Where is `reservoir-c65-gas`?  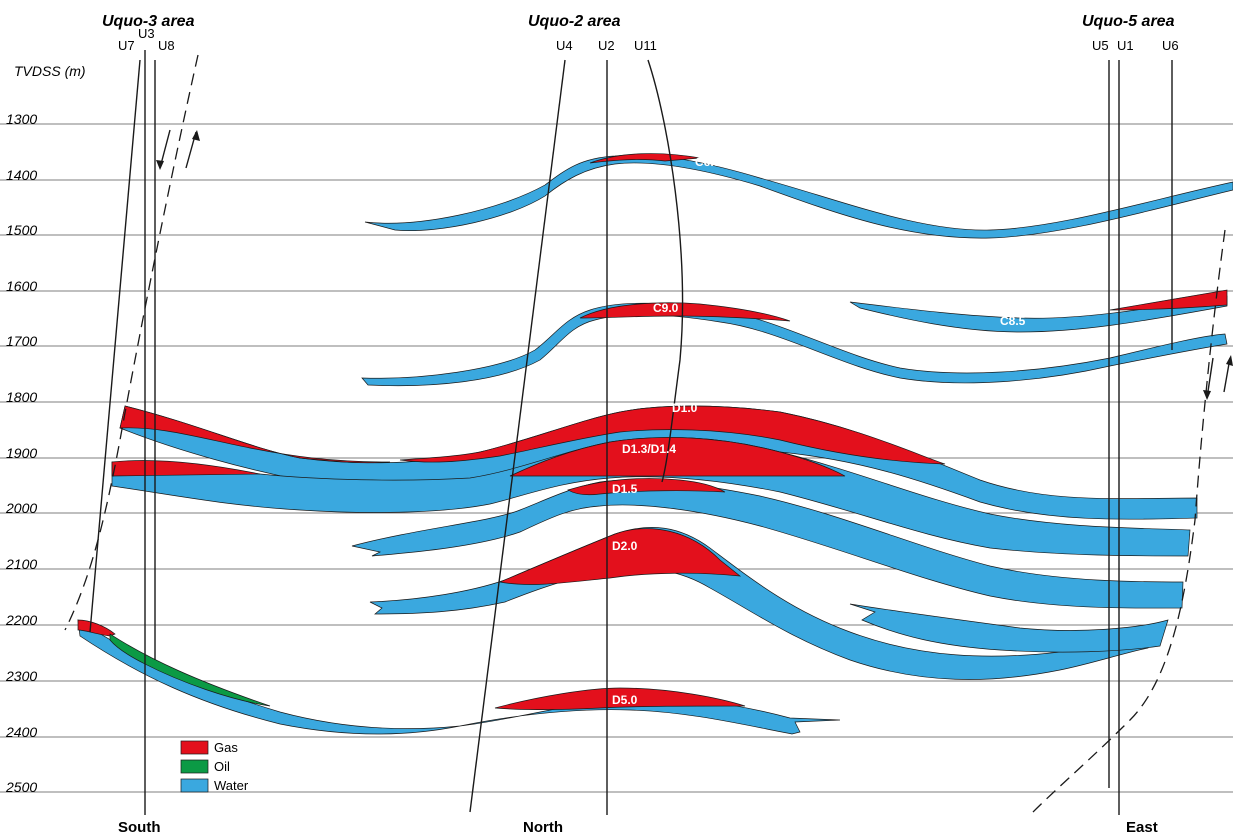
reservoir-c65-gas is located at coordinates (645, 158).